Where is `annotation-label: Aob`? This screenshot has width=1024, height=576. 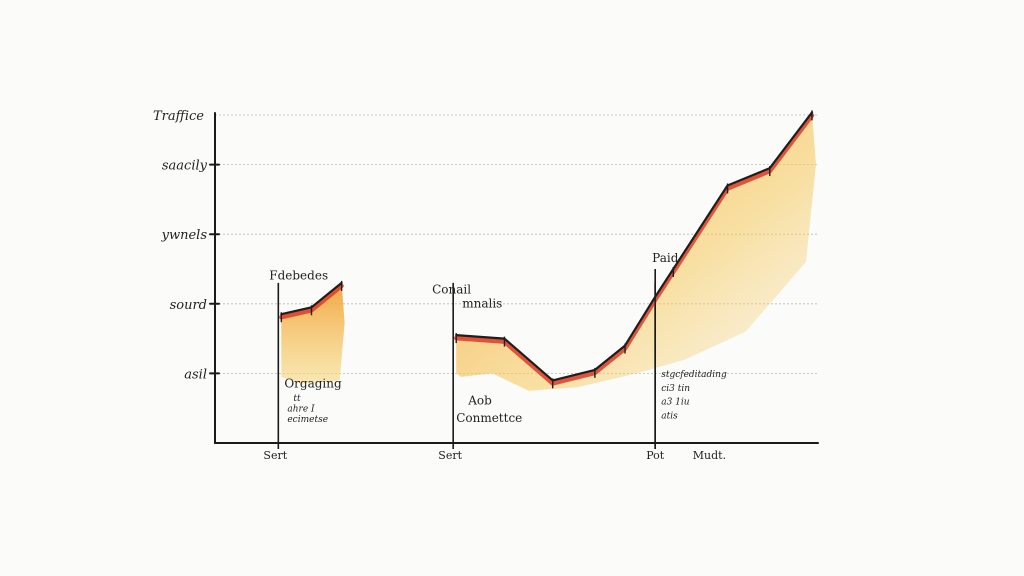
annotation-label: Aob is located at coordinates (479, 401).